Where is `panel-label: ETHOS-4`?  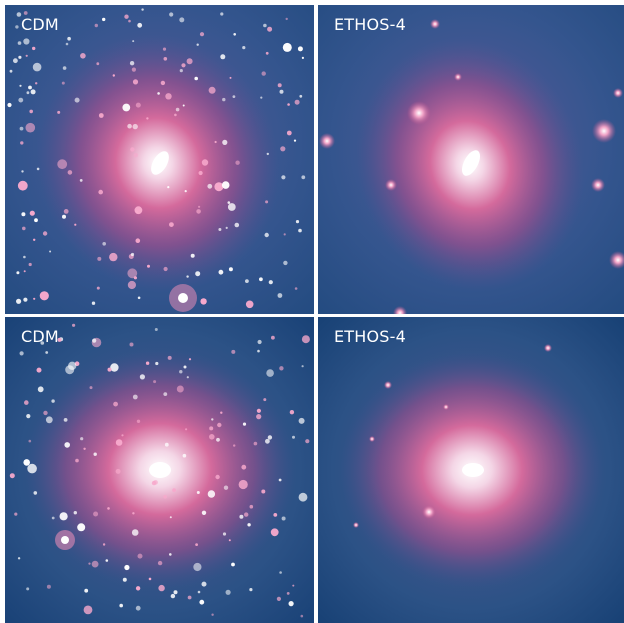 panel-label: ETHOS-4 is located at coordinates (370, 24).